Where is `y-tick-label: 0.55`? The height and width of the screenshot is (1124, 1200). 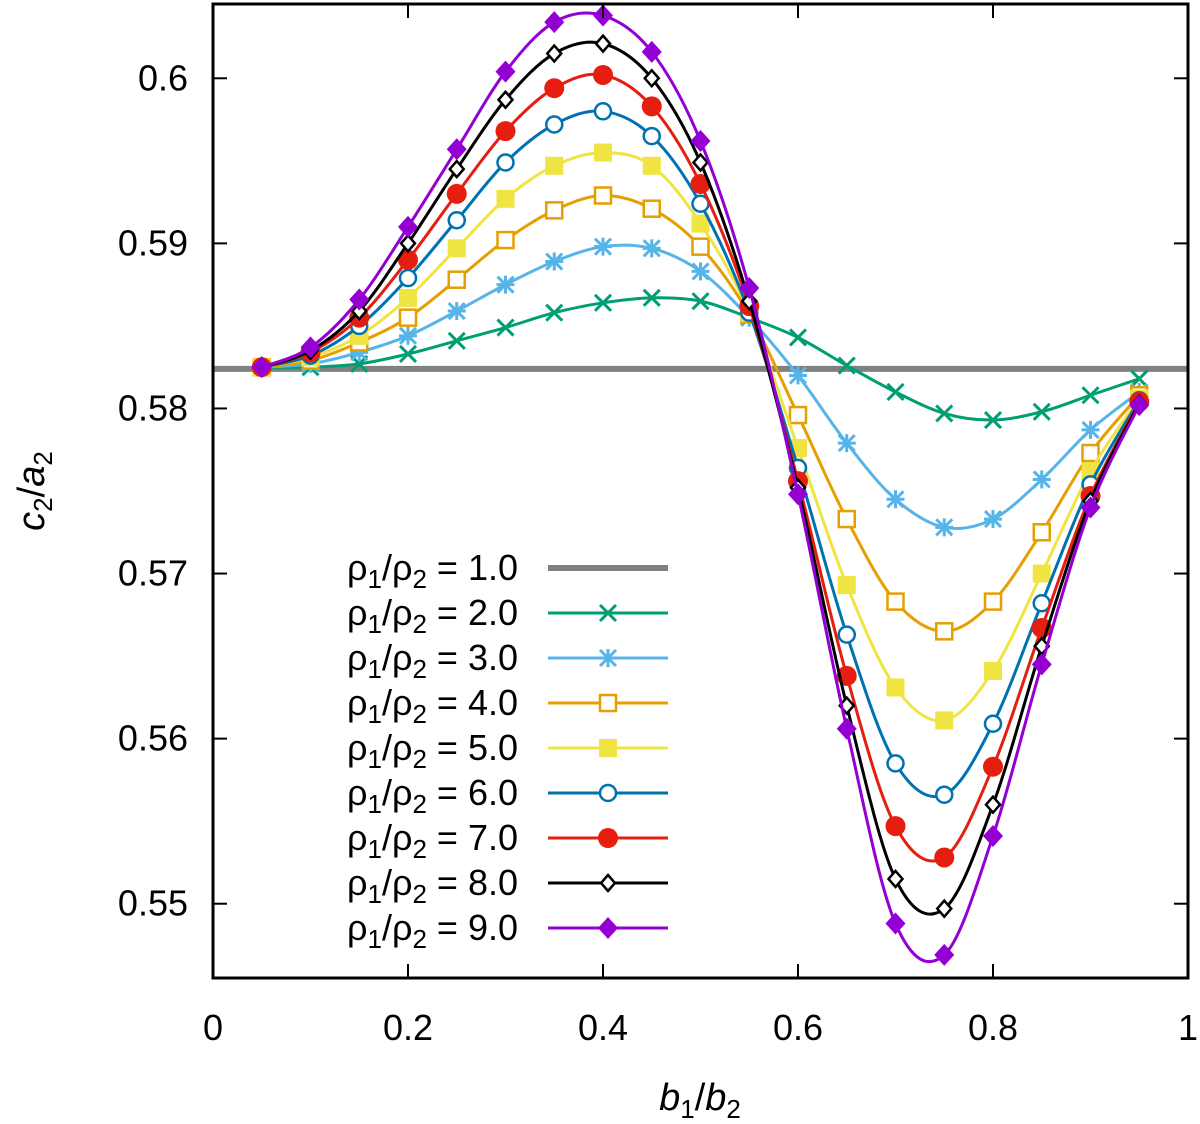
y-tick-label: 0.55 is located at coordinates (153, 903).